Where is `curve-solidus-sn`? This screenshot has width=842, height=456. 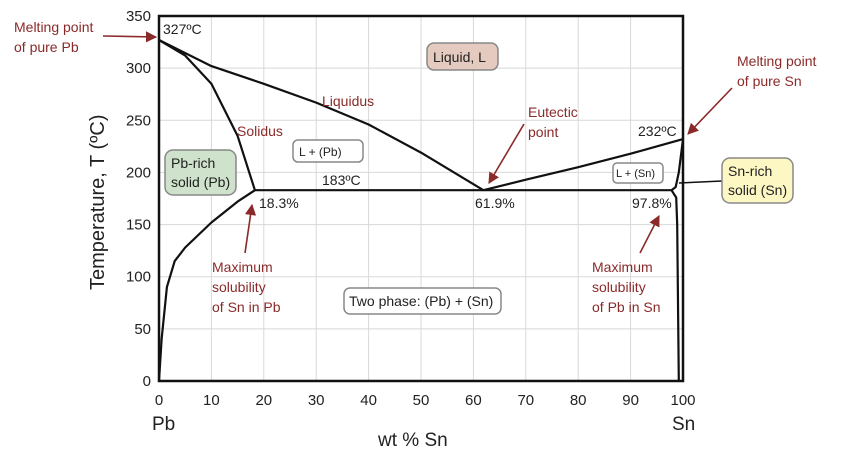
curve-solidus-sn is located at coordinates (677, 165).